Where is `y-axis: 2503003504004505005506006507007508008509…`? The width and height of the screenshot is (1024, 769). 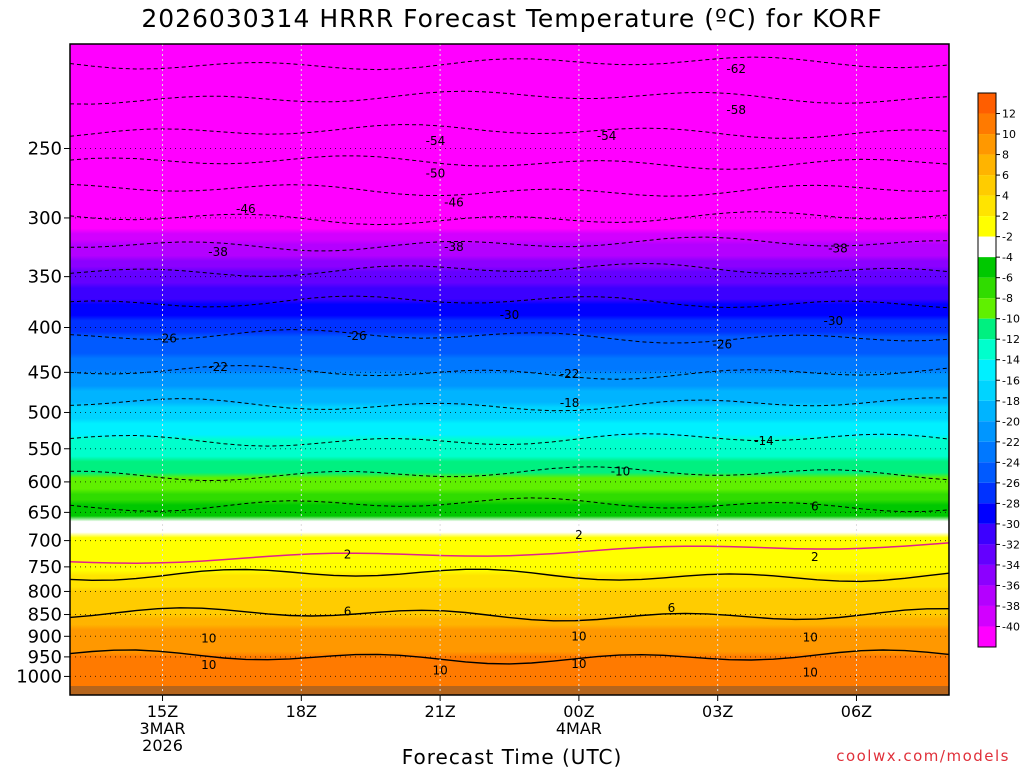
y-axis: 2503003504004505005506006507007508008509… is located at coordinates (43, 413).